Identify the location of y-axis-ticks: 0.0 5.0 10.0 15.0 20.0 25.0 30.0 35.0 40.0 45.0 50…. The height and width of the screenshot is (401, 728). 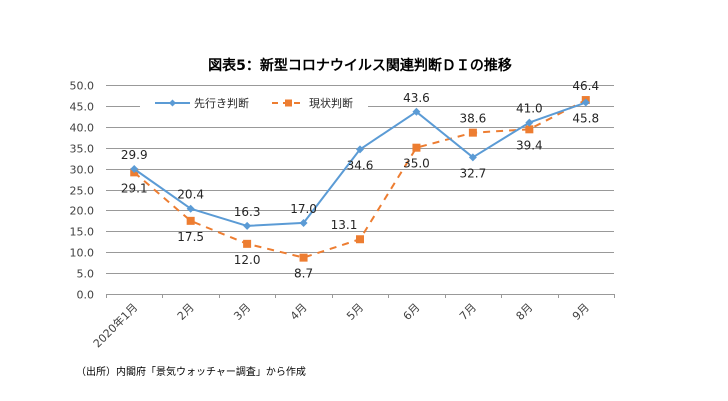
(82, 191).